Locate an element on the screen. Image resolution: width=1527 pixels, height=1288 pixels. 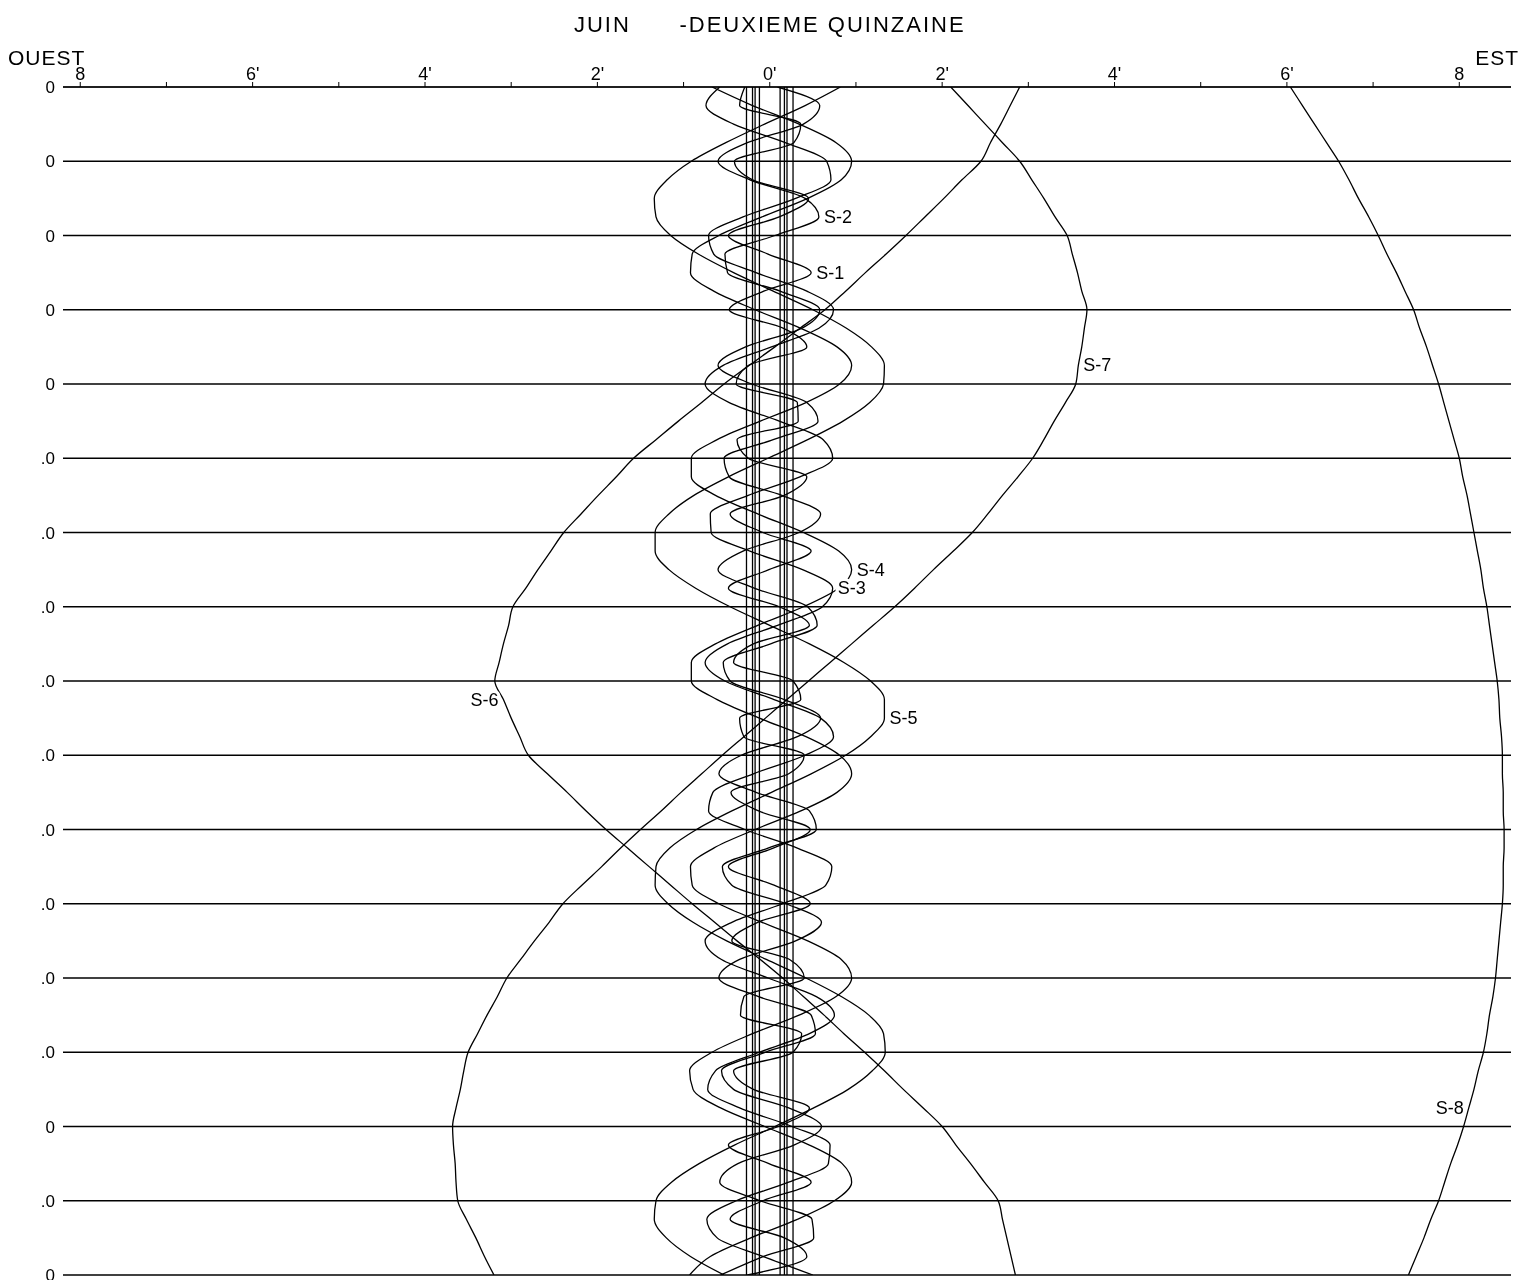
x-tick-label: 0' is located at coordinates (770, 74).